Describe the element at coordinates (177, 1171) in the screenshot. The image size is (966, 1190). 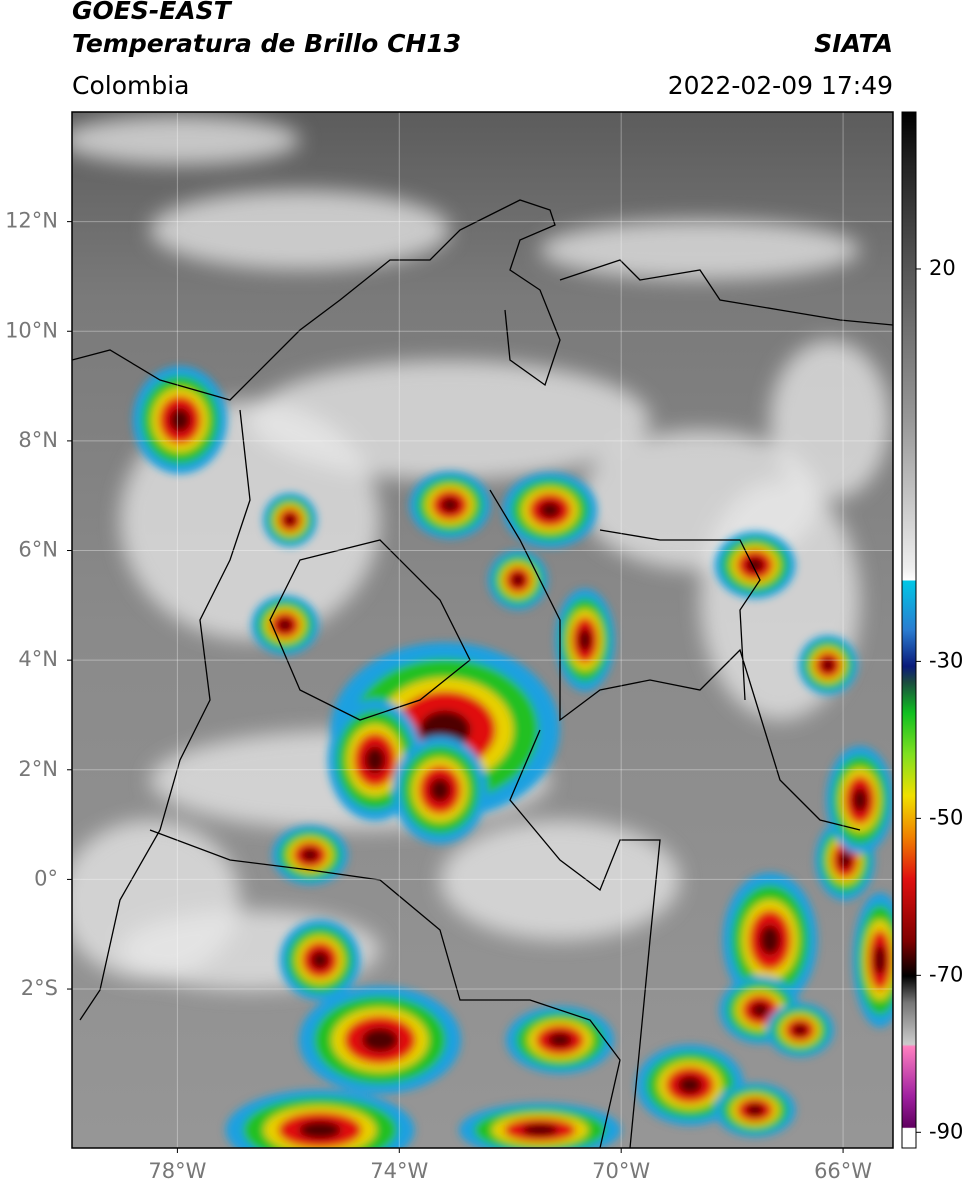
I see `x-tick-label: 78°W` at that location.